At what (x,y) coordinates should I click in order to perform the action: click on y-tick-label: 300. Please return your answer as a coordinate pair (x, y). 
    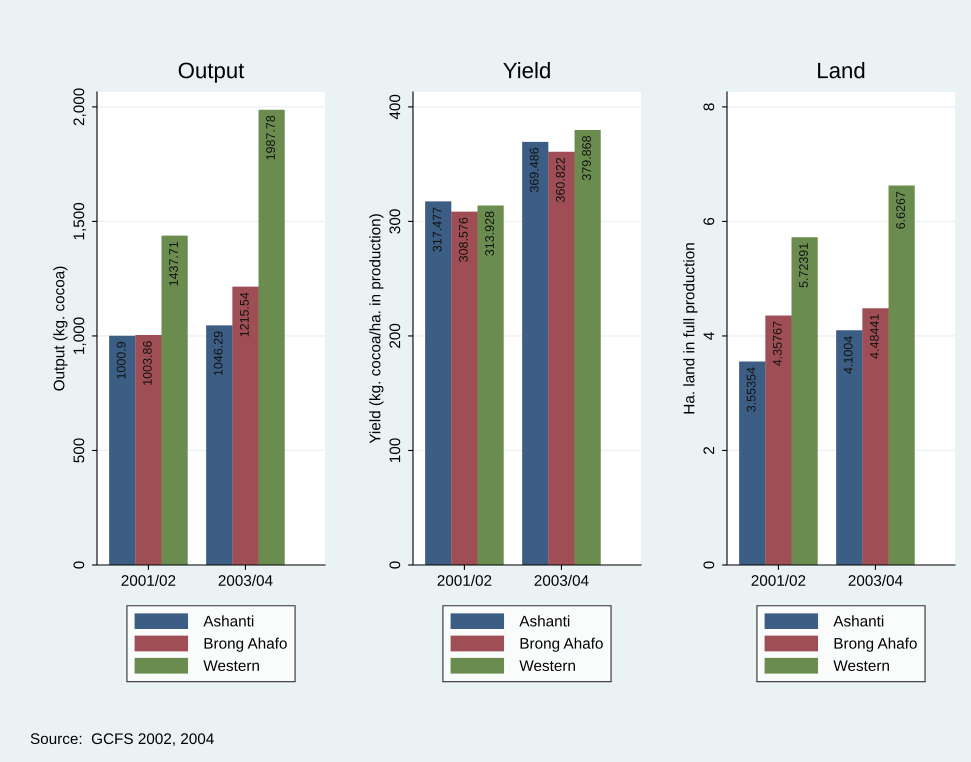
    Looking at the image, I should click on (394, 221).